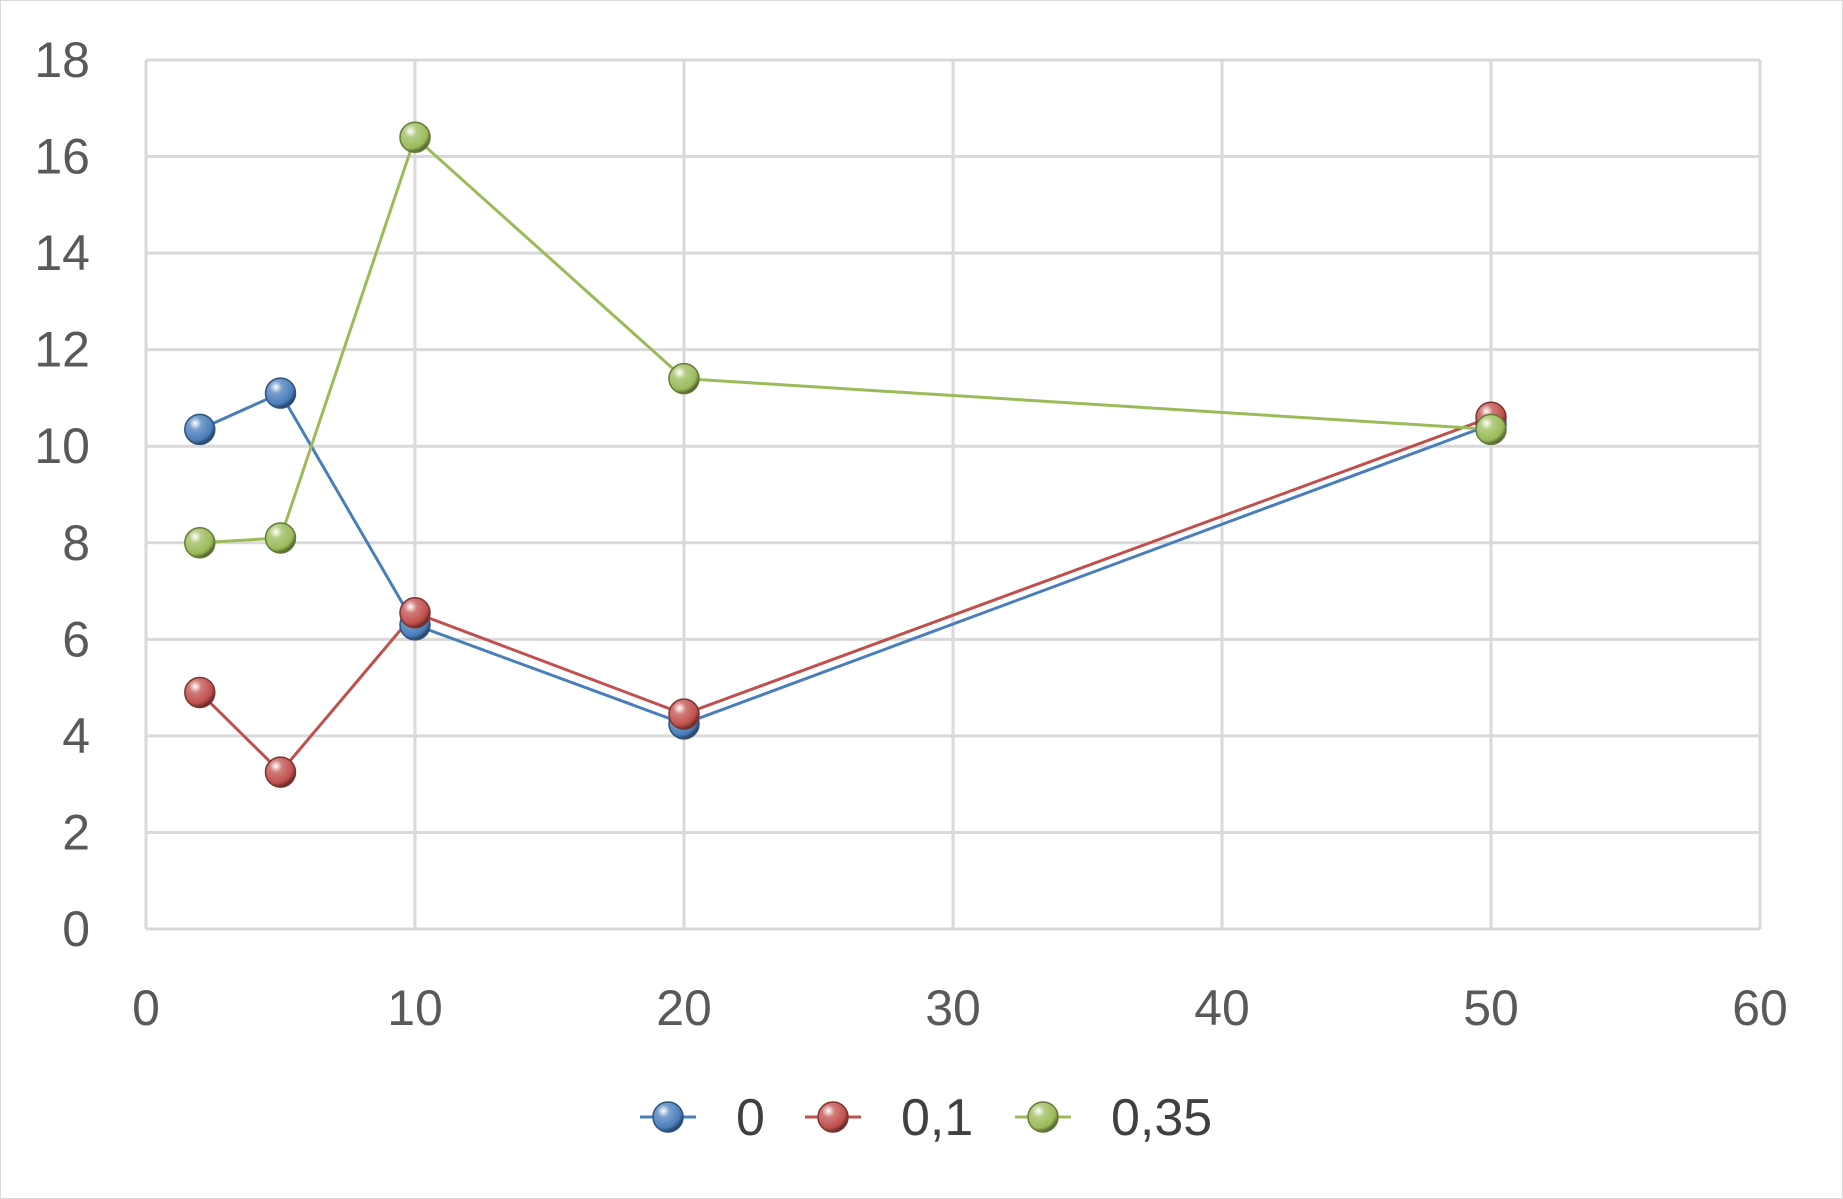  I want to click on x-tick-label: 30, so click(953, 1008).